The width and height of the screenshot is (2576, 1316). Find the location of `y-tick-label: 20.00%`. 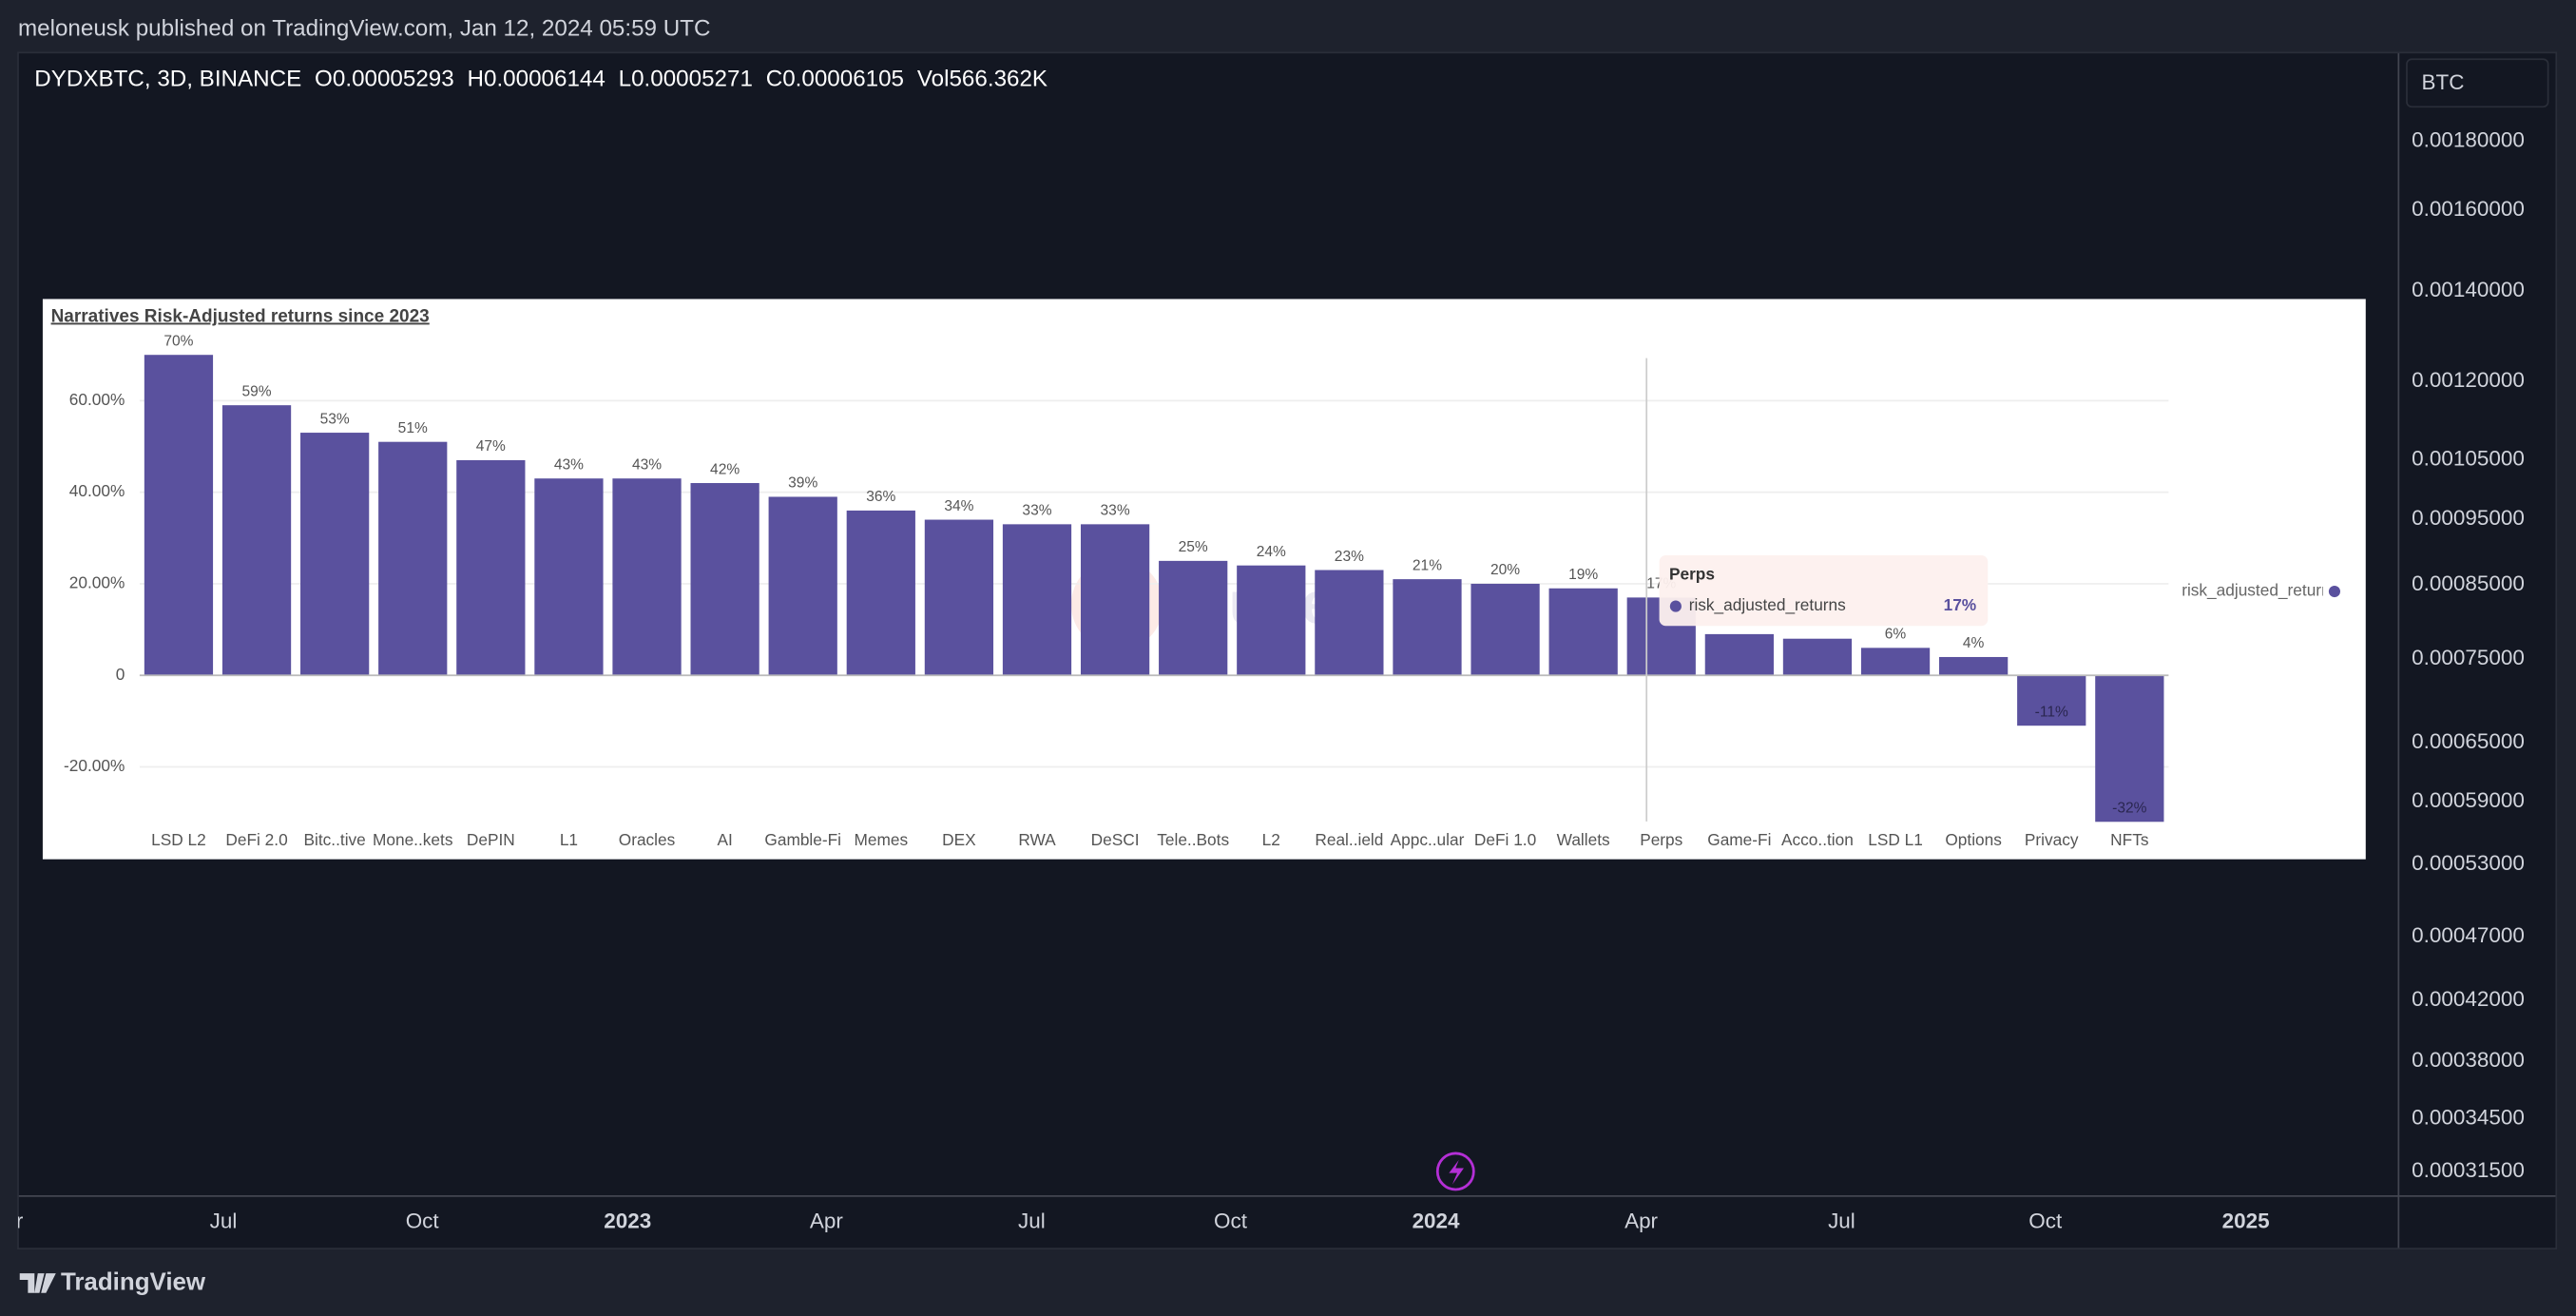

y-tick-label: 20.00% is located at coordinates (97, 582).